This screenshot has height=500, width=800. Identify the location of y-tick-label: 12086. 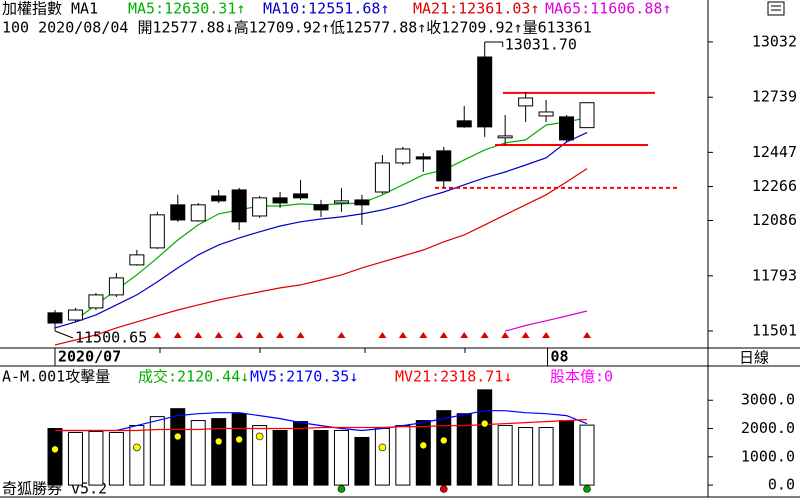
(774, 220).